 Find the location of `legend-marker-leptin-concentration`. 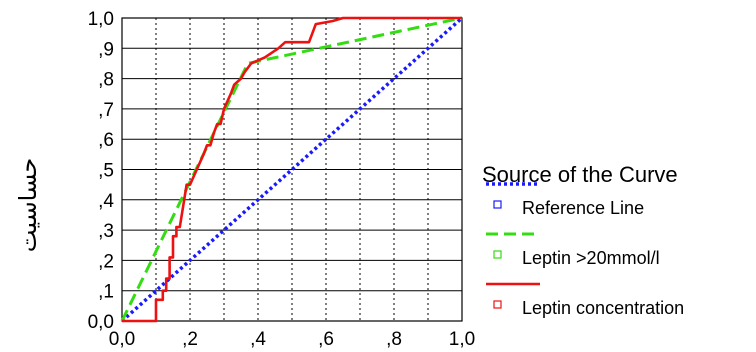

legend-marker-leptin-concentration is located at coordinates (497, 304).